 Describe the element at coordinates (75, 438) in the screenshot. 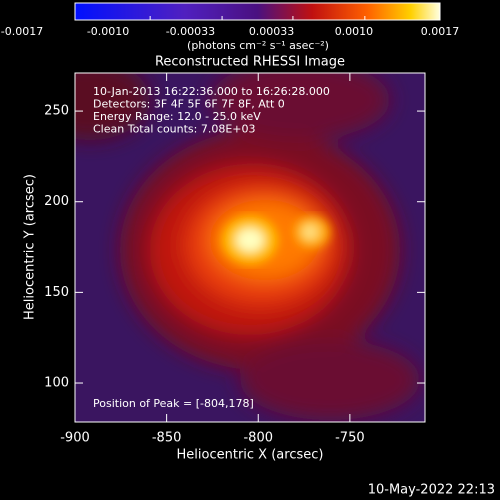

I see `x-tick-label: -900` at that location.